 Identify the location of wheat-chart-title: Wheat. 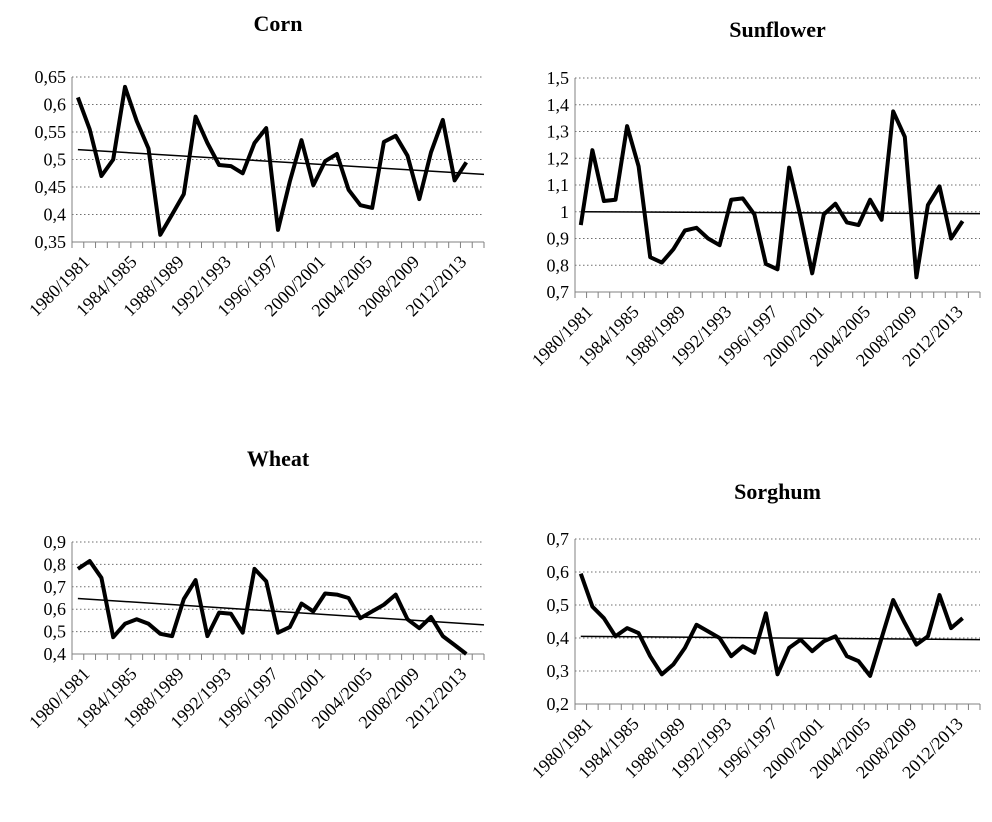
(278, 458).